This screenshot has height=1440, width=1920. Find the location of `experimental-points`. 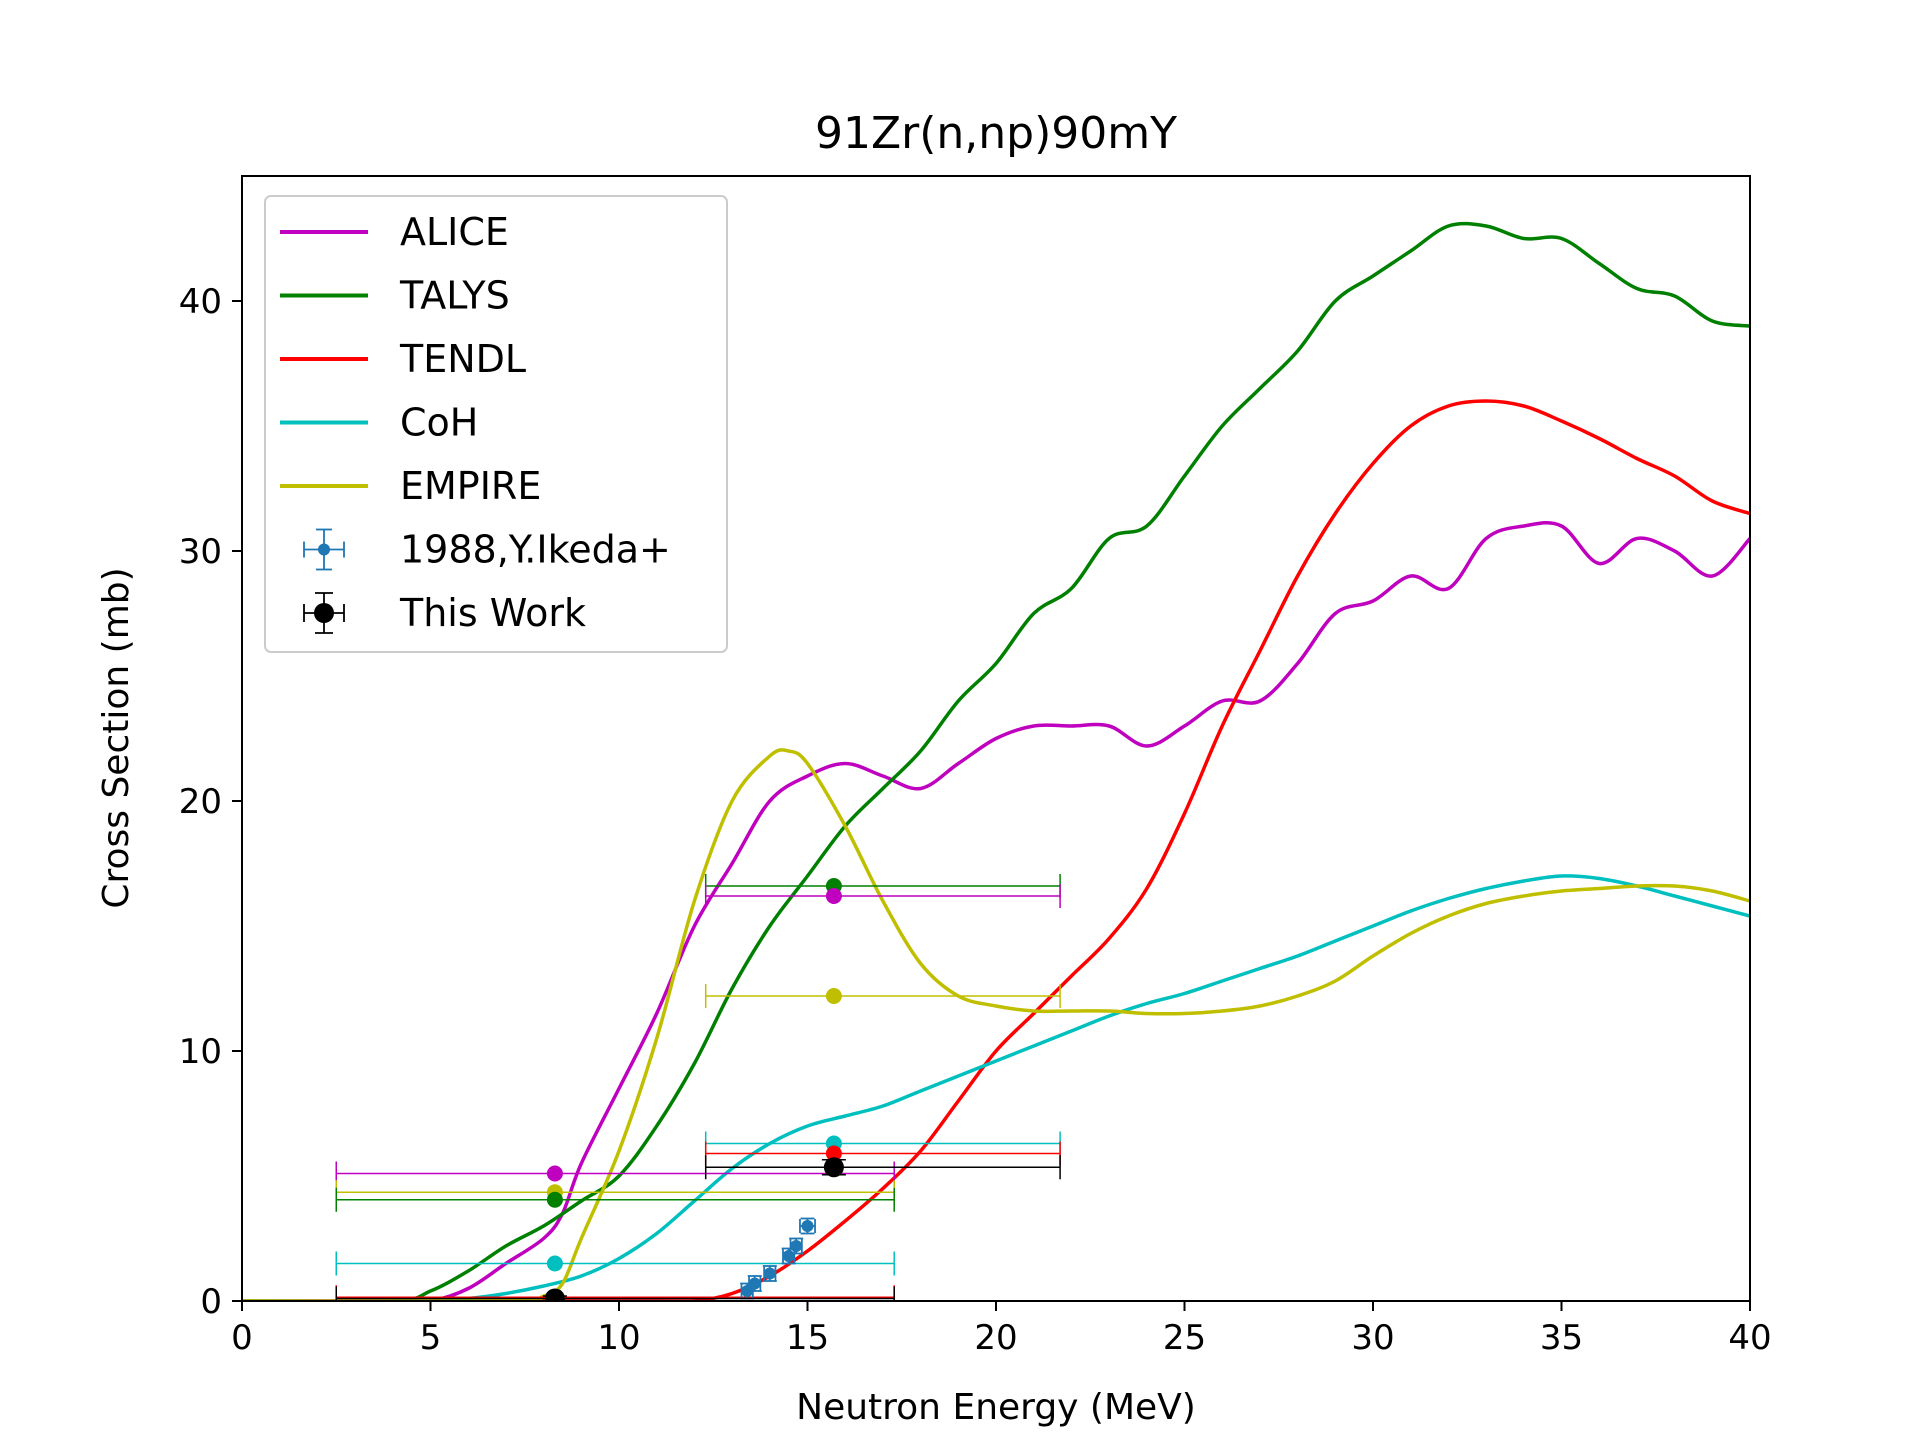

experimental-points is located at coordinates (698, 1228).